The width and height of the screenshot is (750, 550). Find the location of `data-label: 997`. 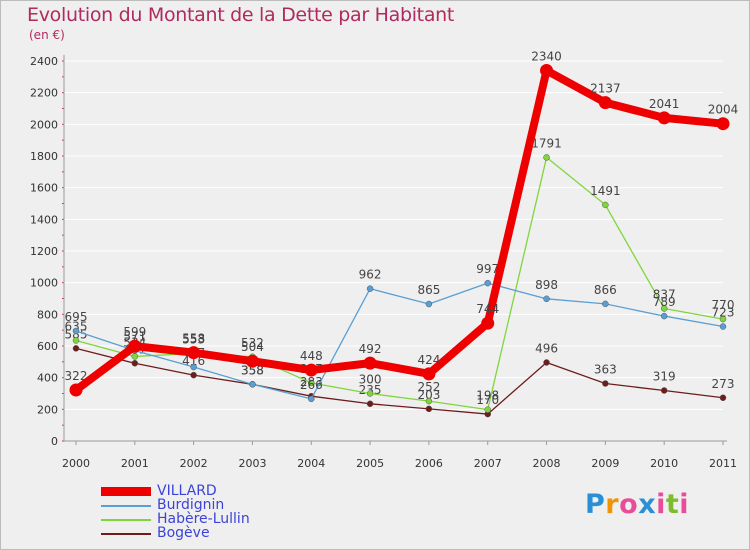

data-label: 997 is located at coordinates (487, 269).